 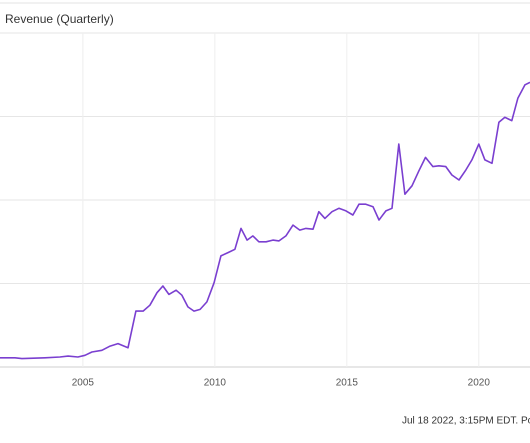 What do you see at coordinates (466, 421) in the screenshot?
I see `footer: Jul 18 2022, 3:15PM EDT. Powered b` at bounding box center [466, 421].